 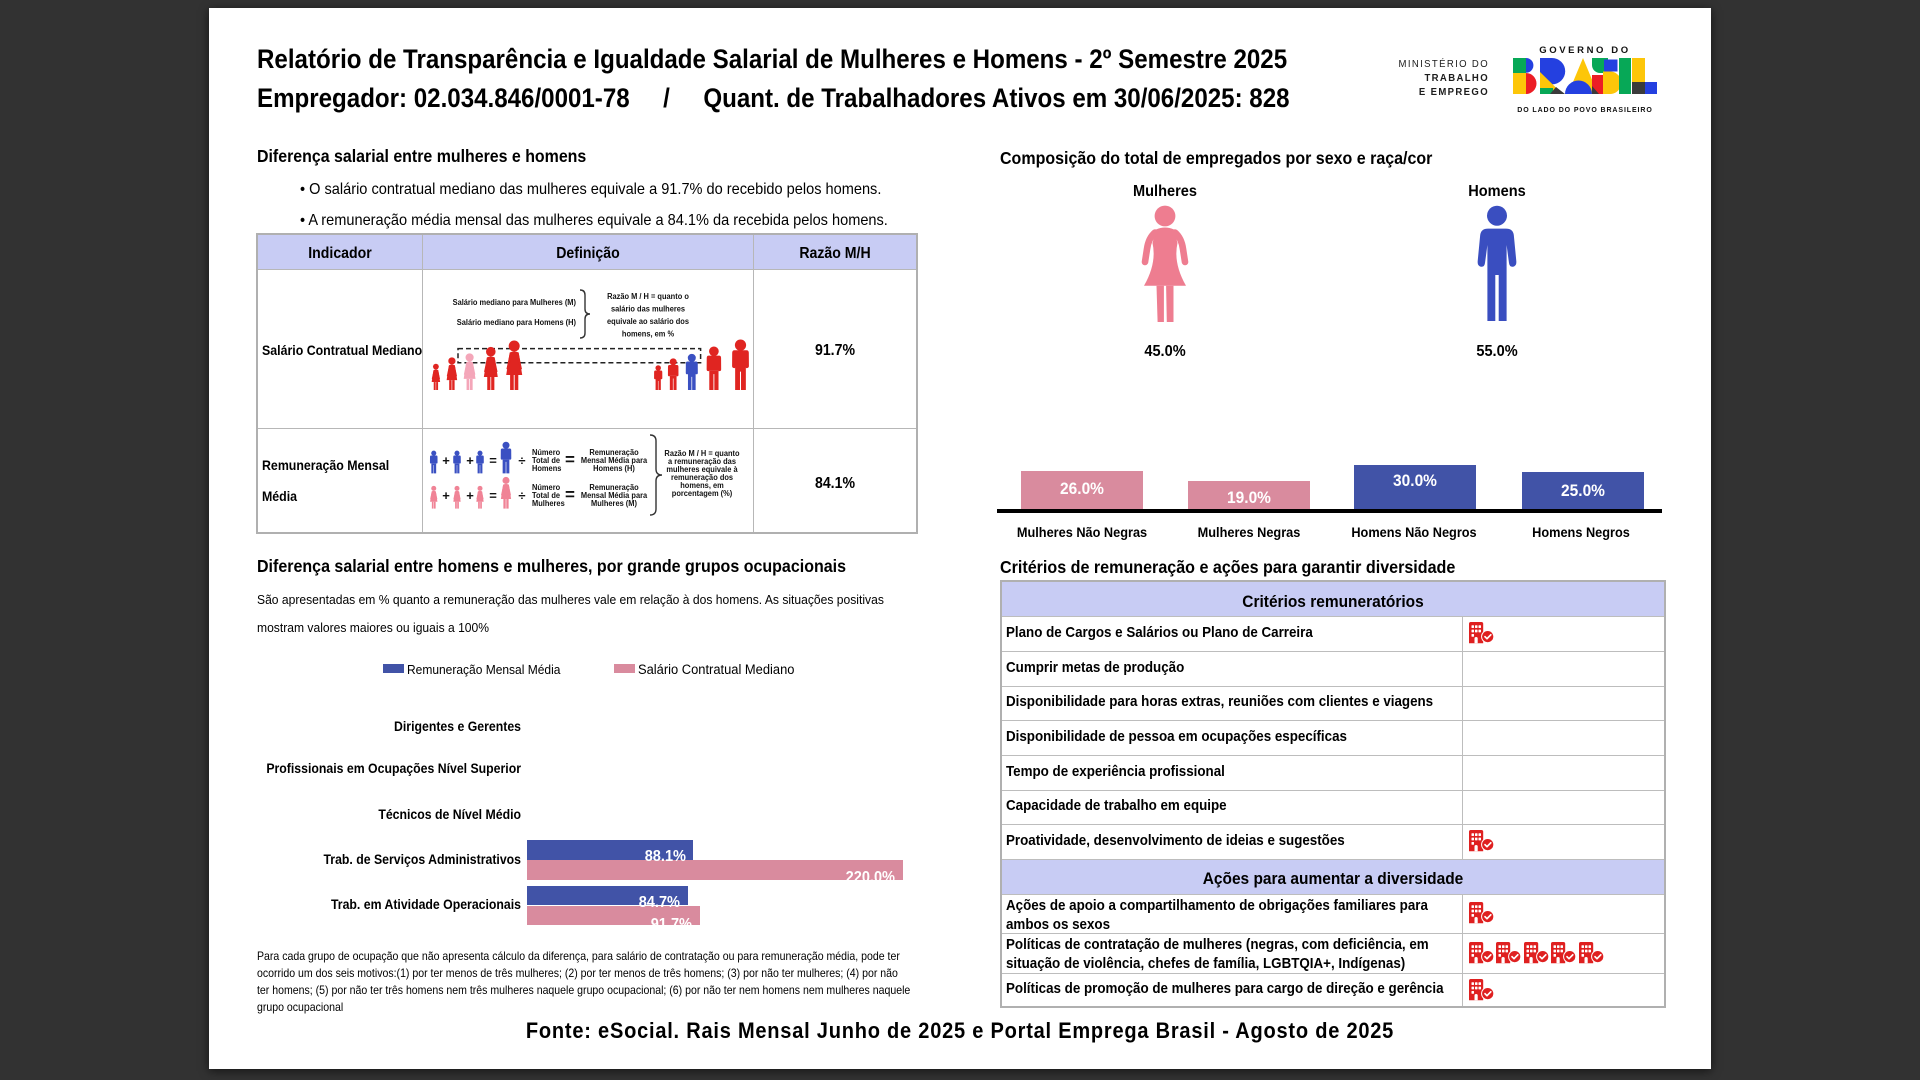 What do you see at coordinates (547, 468) in the screenshot?
I see `svg-text: Homens` at bounding box center [547, 468].